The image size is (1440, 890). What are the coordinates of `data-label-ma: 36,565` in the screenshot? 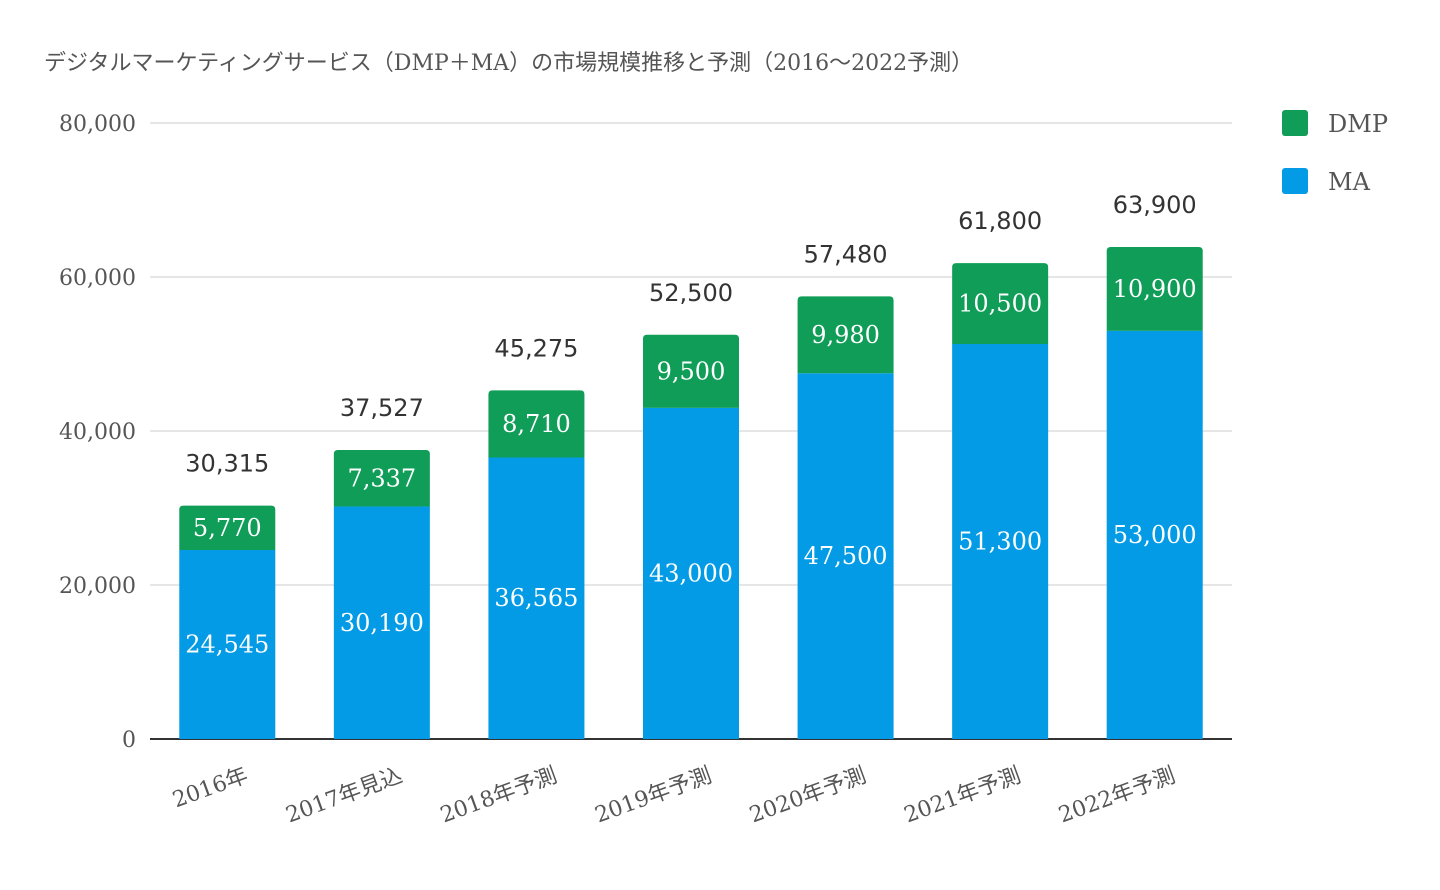 It's located at (536, 598).